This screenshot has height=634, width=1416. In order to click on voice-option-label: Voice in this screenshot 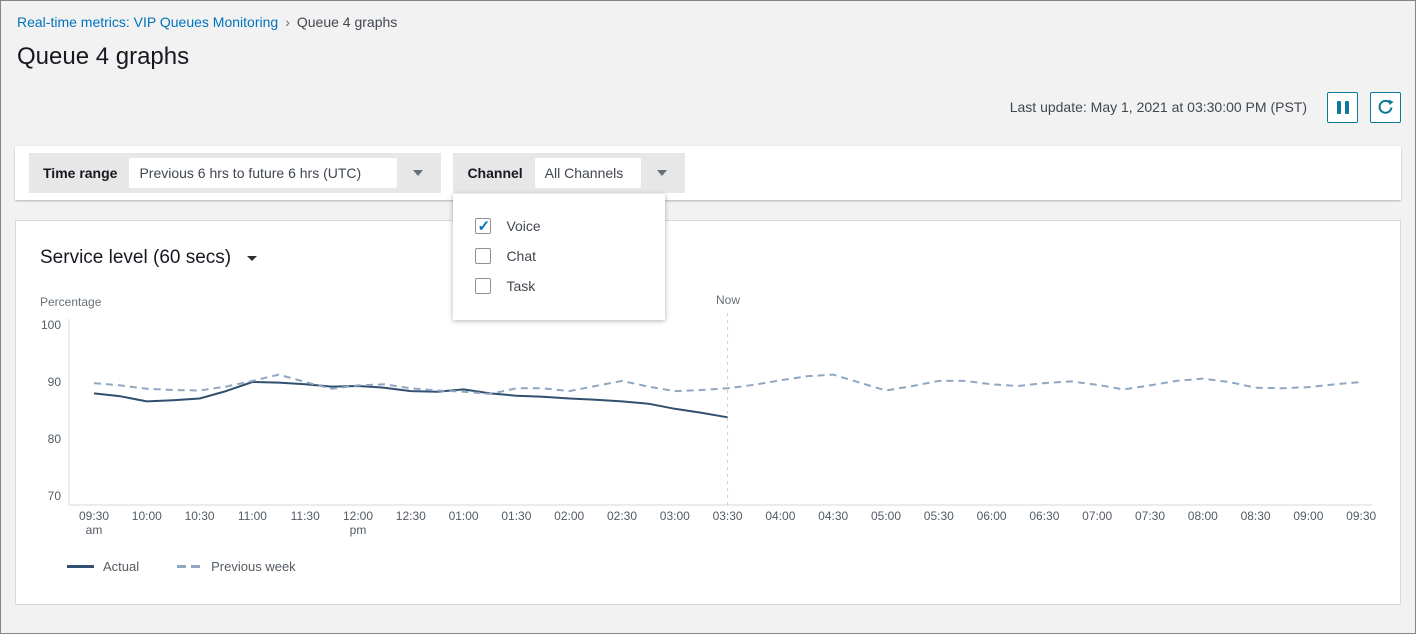, I will do `click(523, 226)`.